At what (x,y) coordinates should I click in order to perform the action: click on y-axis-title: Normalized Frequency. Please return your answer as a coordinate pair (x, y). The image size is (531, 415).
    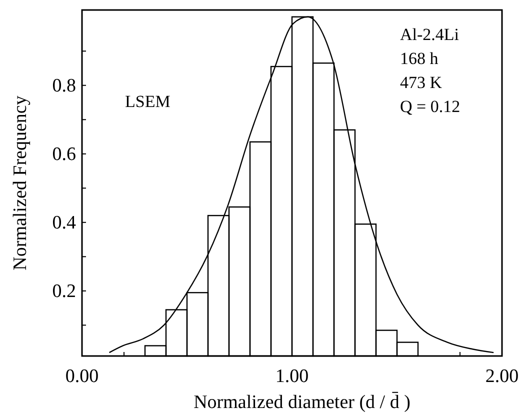
    Looking at the image, I should click on (20, 182).